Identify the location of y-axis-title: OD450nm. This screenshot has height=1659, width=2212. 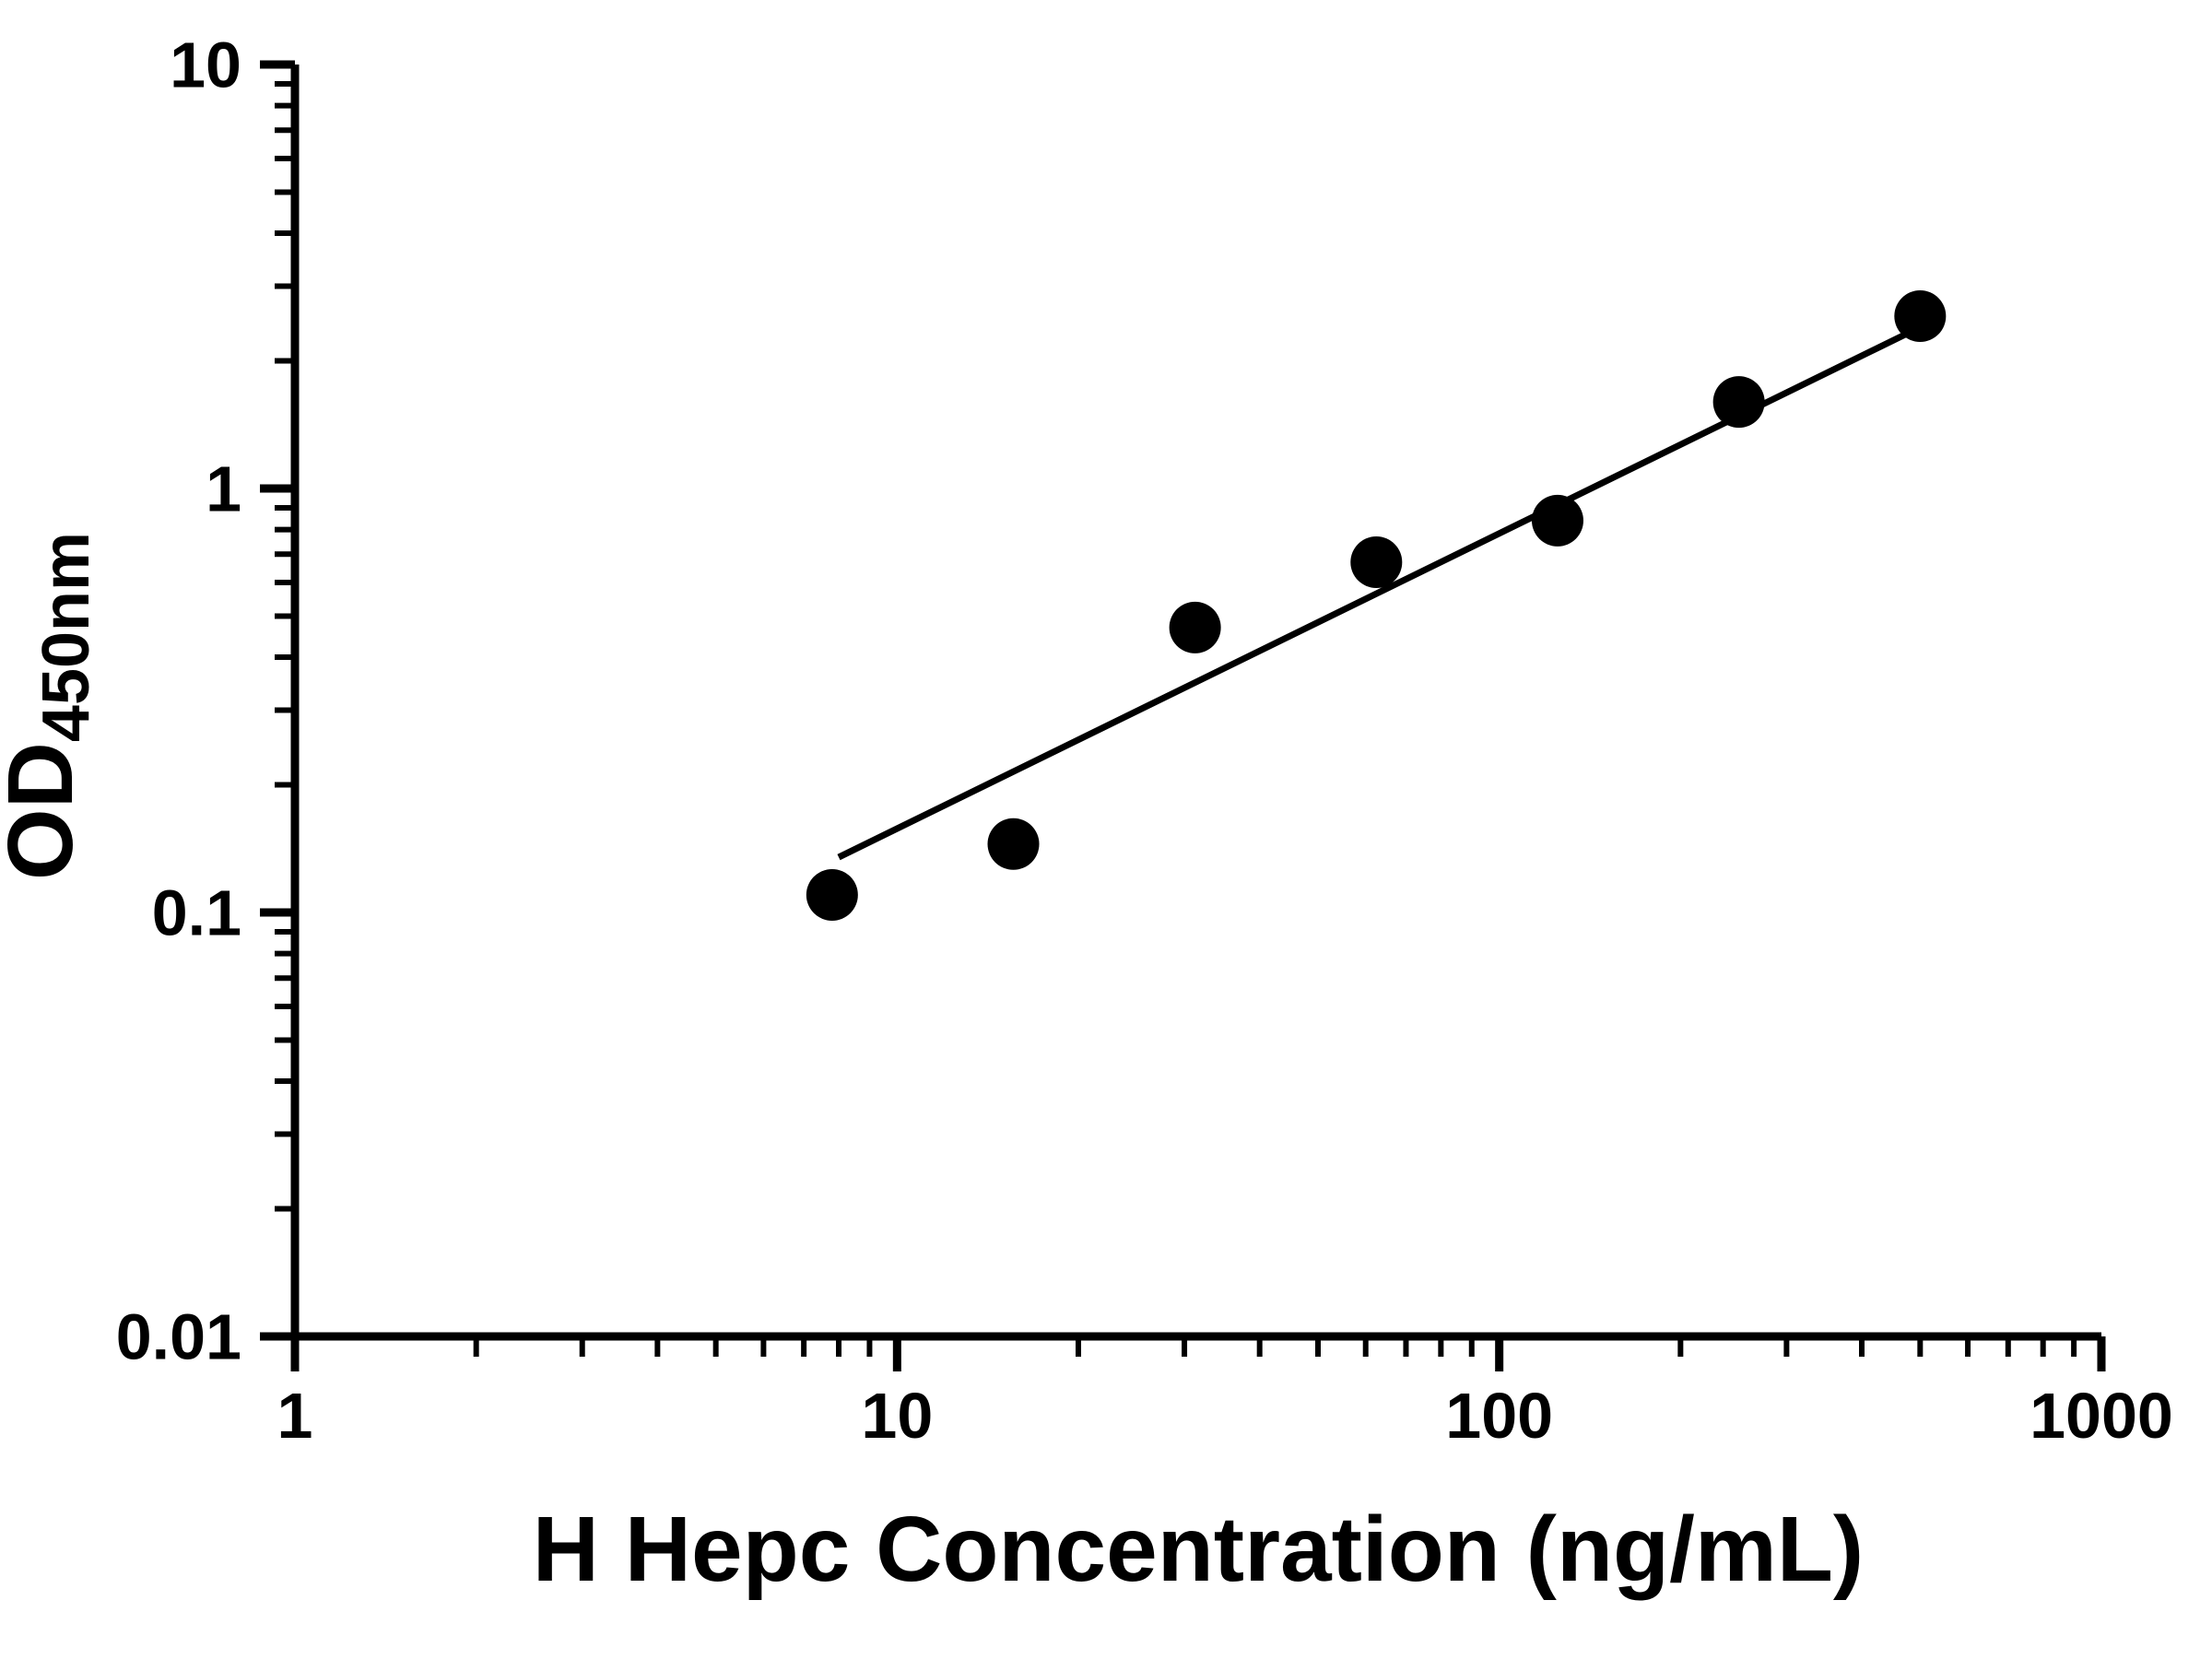
(51, 706).